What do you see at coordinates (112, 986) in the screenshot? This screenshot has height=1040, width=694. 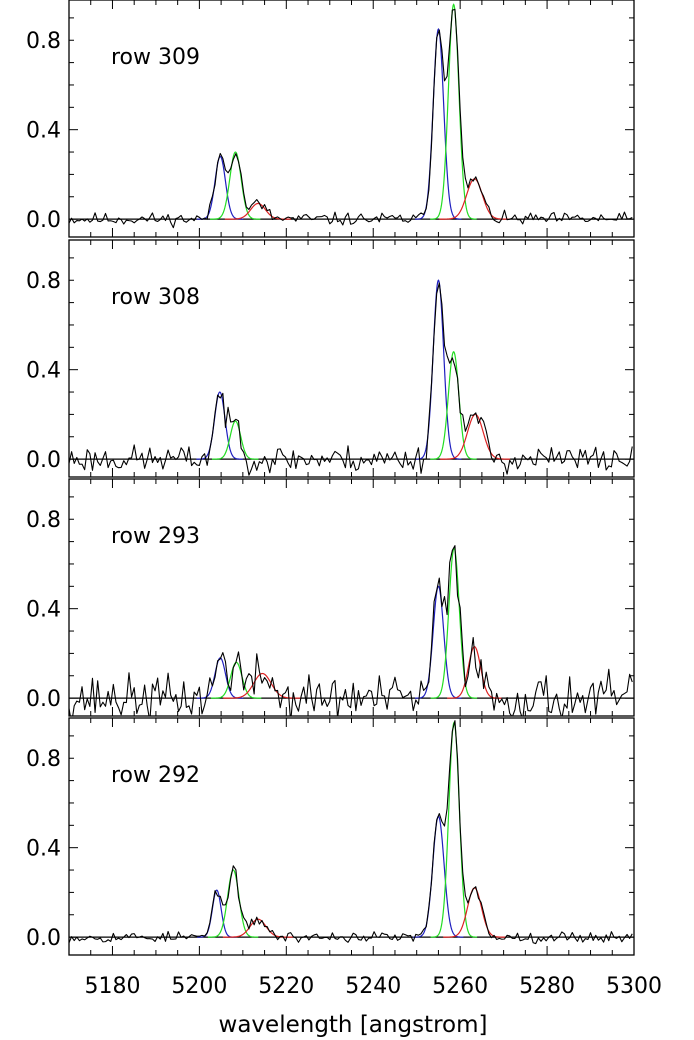 I see `x-tick-label: 5180` at bounding box center [112, 986].